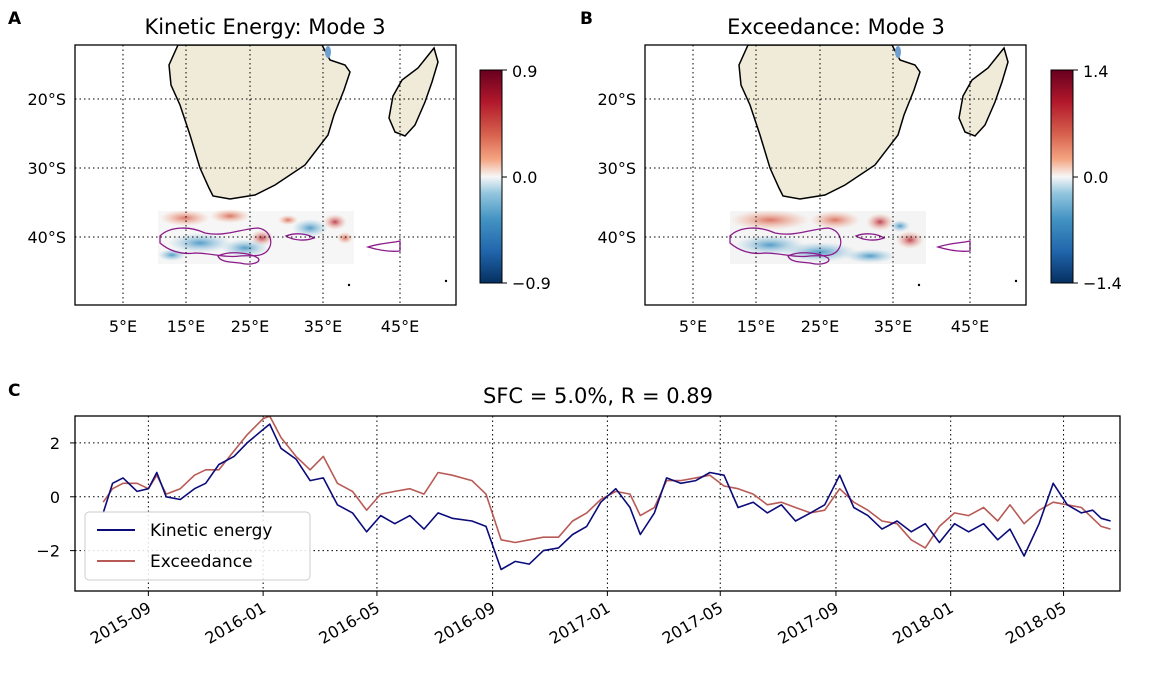  What do you see at coordinates (598, 396) in the screenshot?
I see `panel-c-title: SFC = 5.0%, R = 0.89` at bounding box center [598, 396].